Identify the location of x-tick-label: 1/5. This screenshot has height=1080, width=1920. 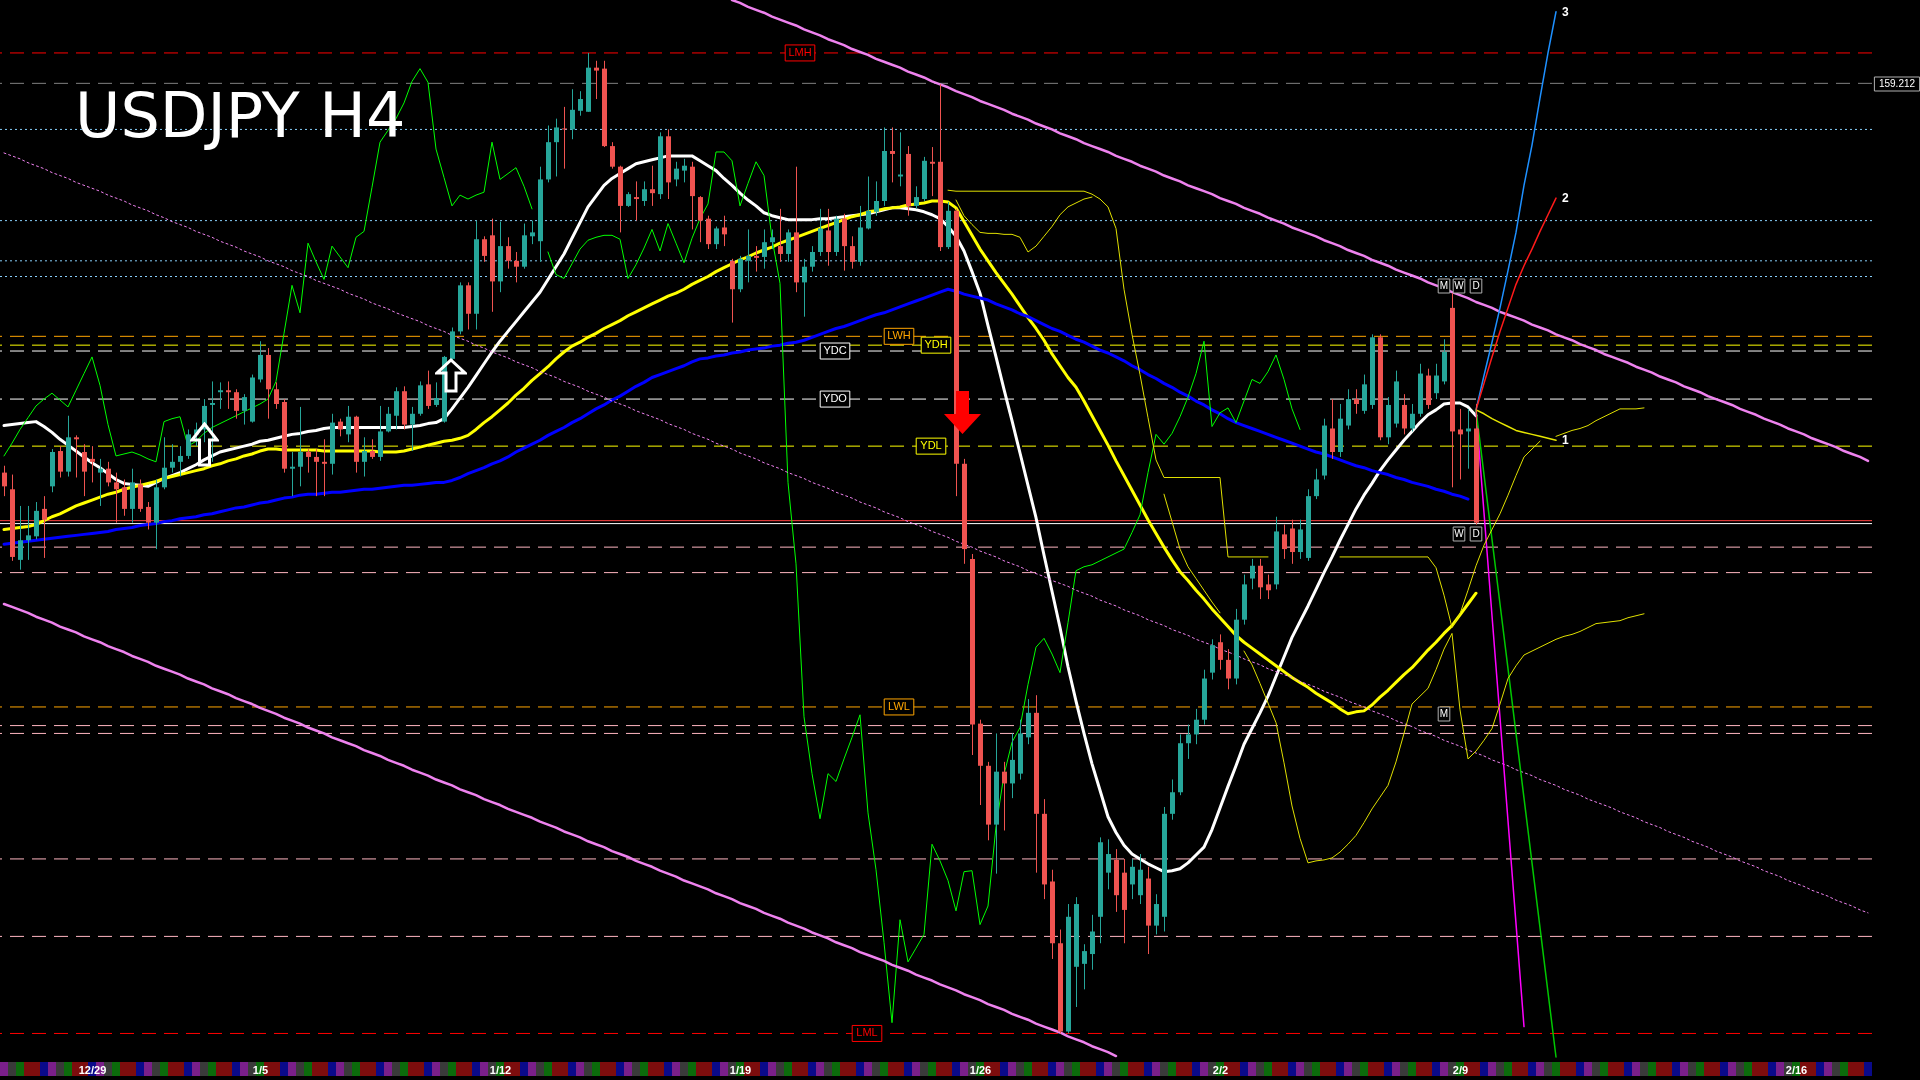
(260, 1069).